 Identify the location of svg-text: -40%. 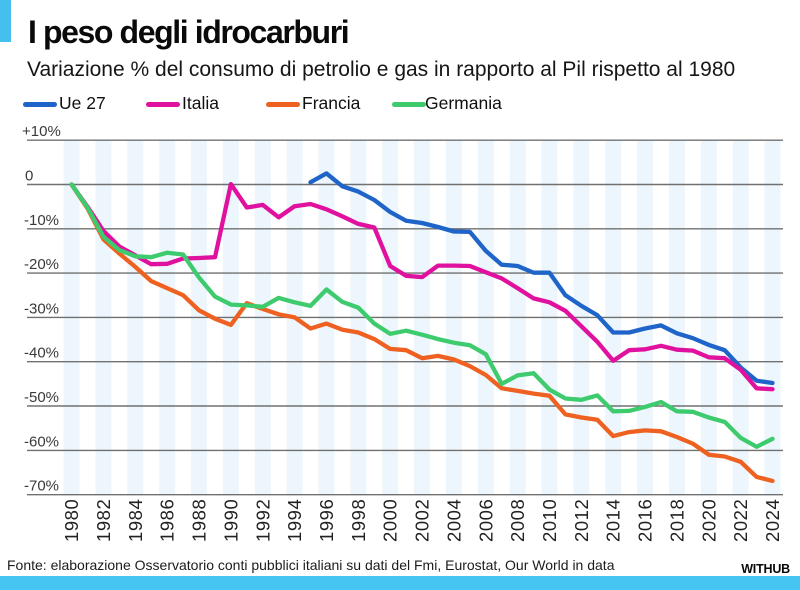
(41, 353).